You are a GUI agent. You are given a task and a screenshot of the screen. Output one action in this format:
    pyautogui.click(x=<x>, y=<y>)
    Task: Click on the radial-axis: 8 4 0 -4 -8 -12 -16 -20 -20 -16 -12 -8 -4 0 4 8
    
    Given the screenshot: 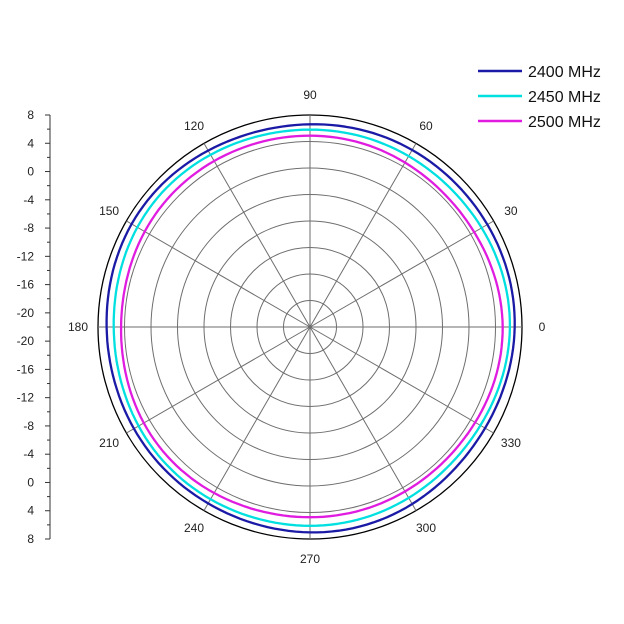 What is the action you would take?
    pyautogui.click(x=34, y=327)
    